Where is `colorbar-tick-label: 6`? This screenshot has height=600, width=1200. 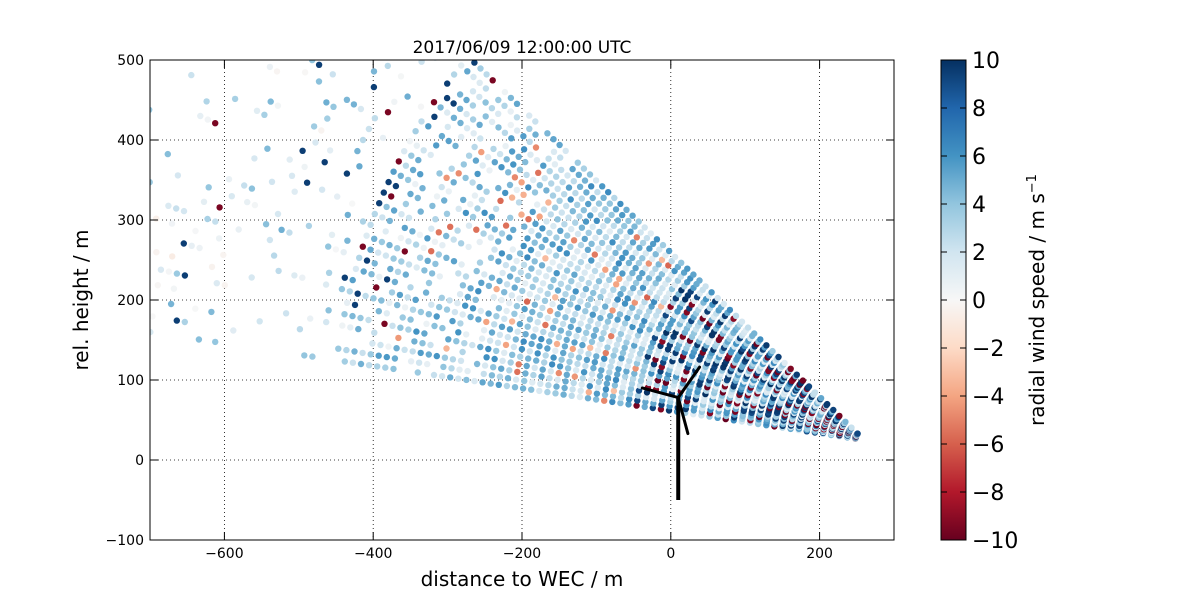
colorbar-tick-label: 6 is located at coordinates (979, 157).